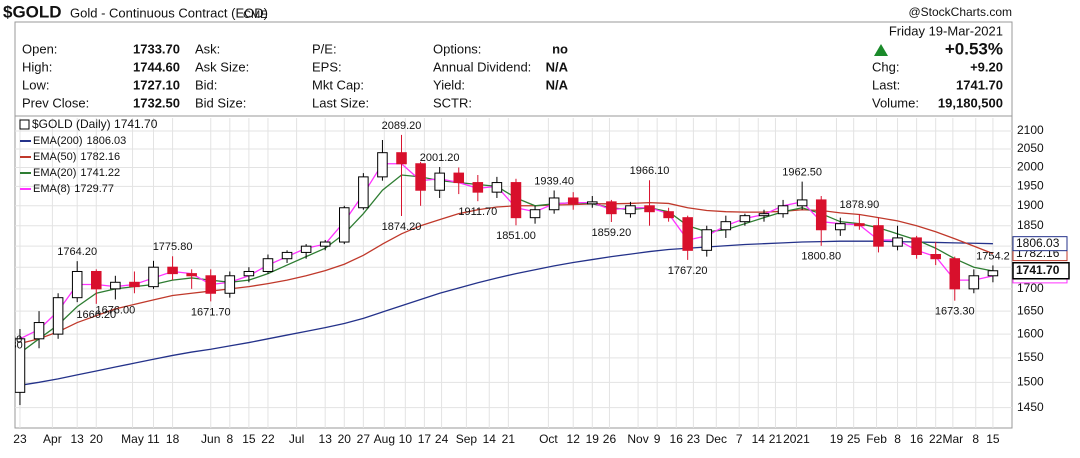 This screenshot has height=458, width=1080. Describe the element at coordinates (77, 252) in the screenshot. I see `annotation: 1764.20` at that location.